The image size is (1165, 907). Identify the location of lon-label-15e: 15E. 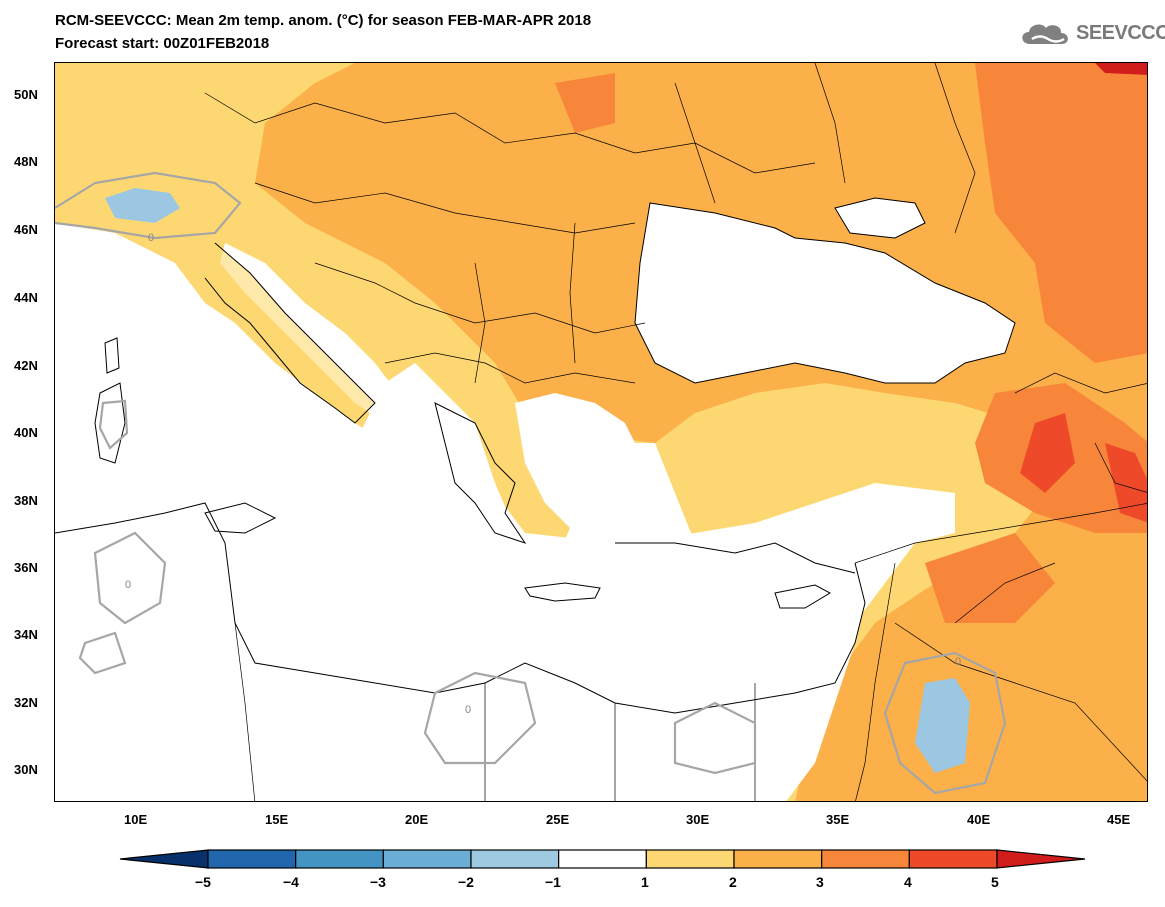
(277, 819).